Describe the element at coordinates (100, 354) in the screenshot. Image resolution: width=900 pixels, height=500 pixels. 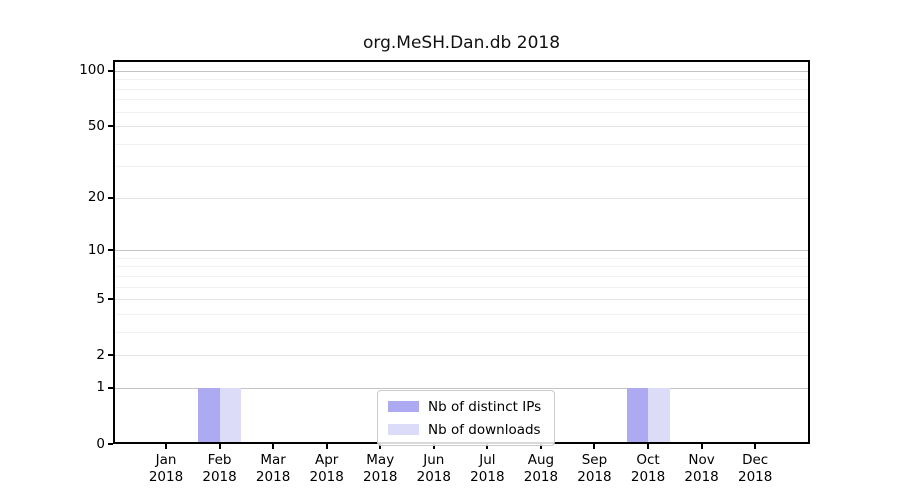
I see `y-axis-tick-label: 2` at that location.